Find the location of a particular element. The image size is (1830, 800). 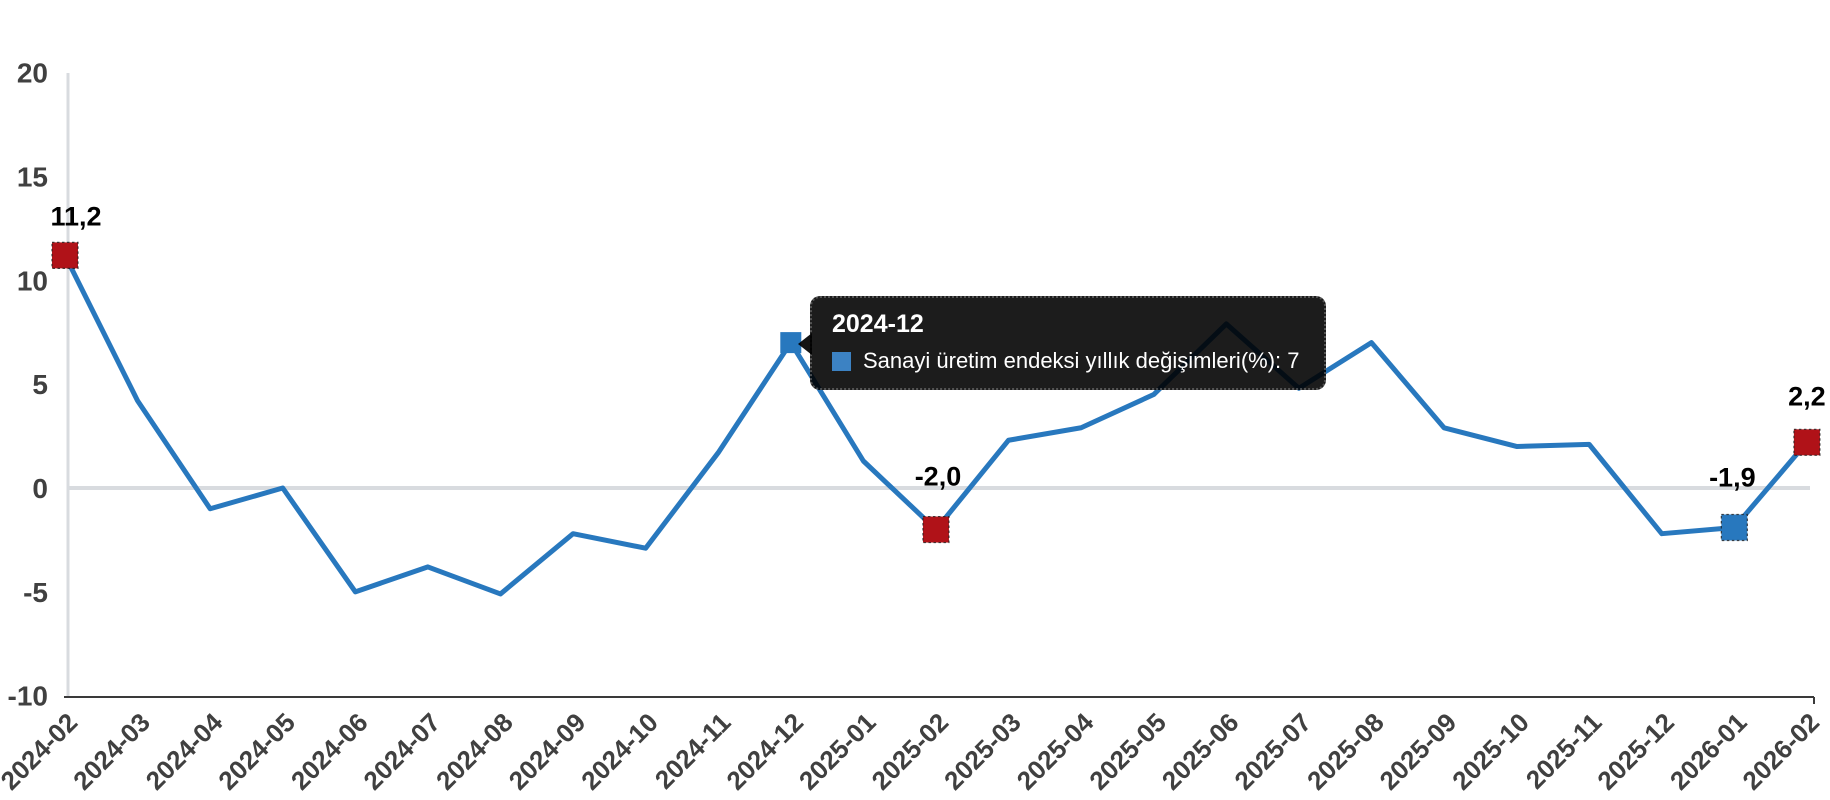

x-tick-label: 2024-10 is located at coordinates (619, 751).